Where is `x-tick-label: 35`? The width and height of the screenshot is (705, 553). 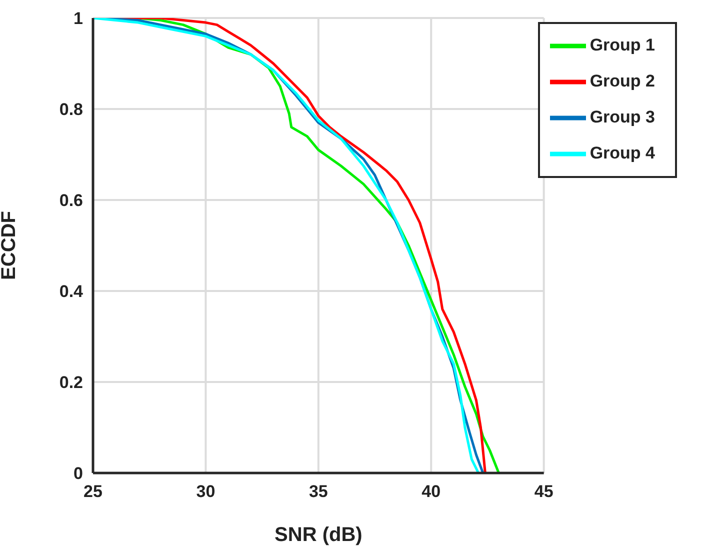
x-tick-label: 35 is located at coordinates (318, 492).